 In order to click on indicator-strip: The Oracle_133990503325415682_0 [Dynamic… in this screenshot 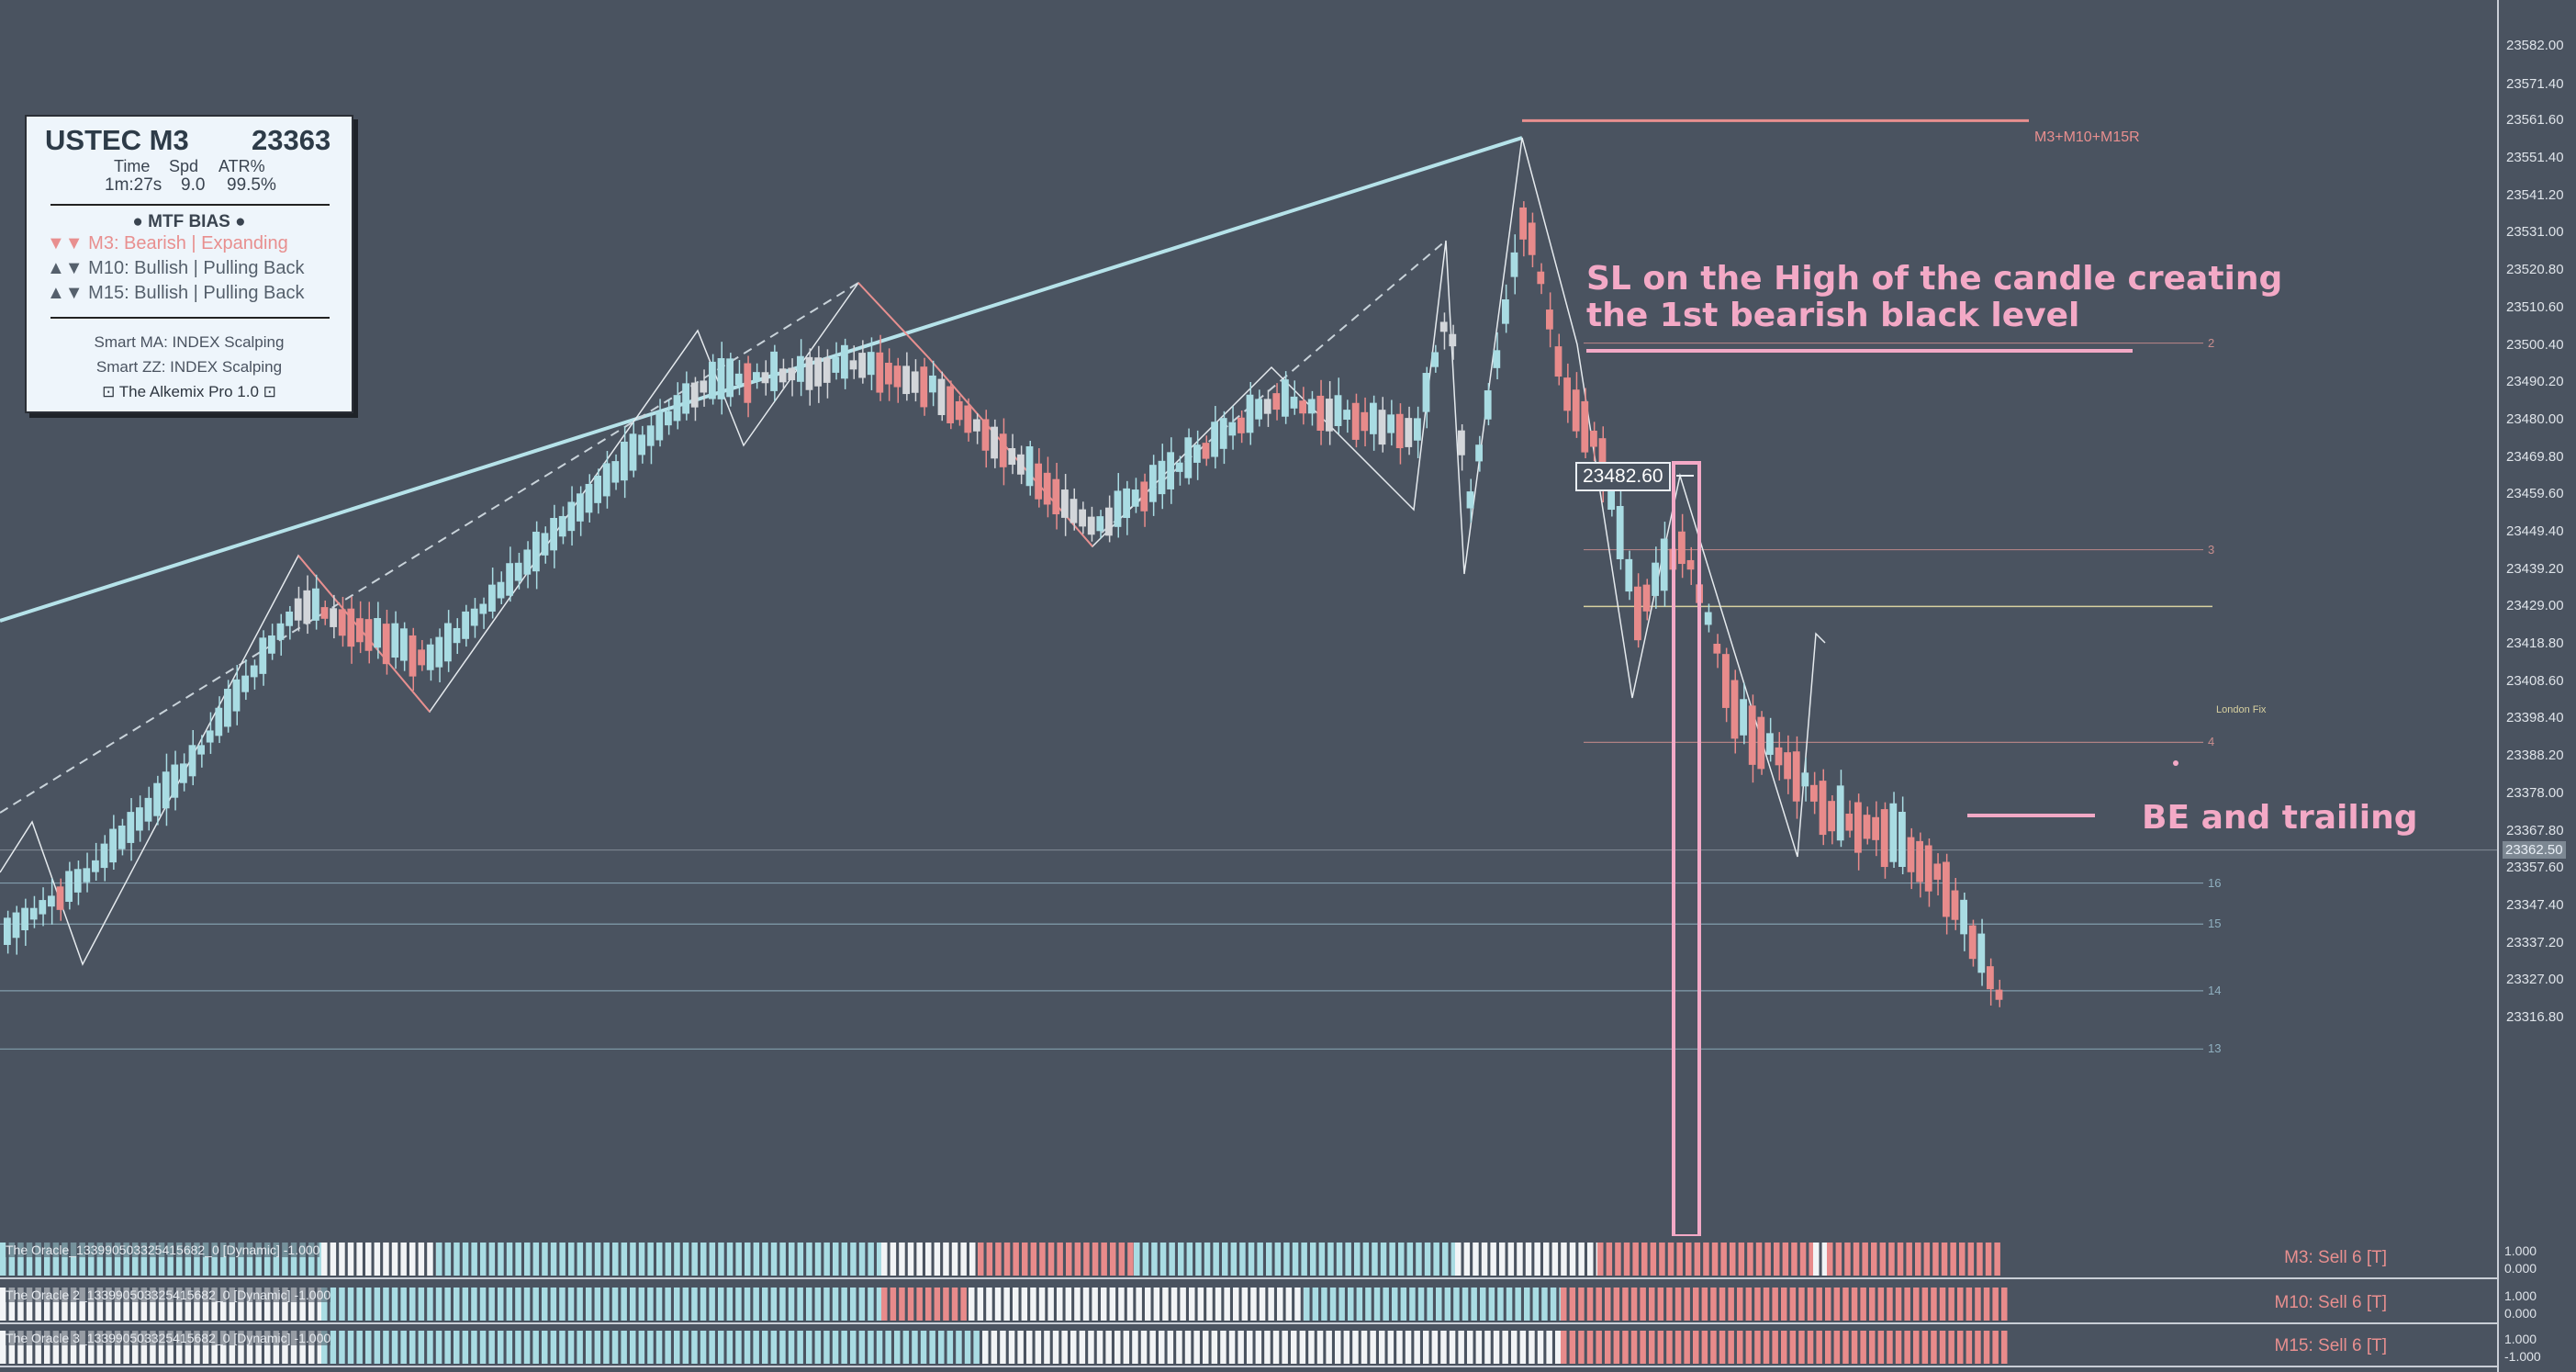, I will do `click(1248, 1259)`.